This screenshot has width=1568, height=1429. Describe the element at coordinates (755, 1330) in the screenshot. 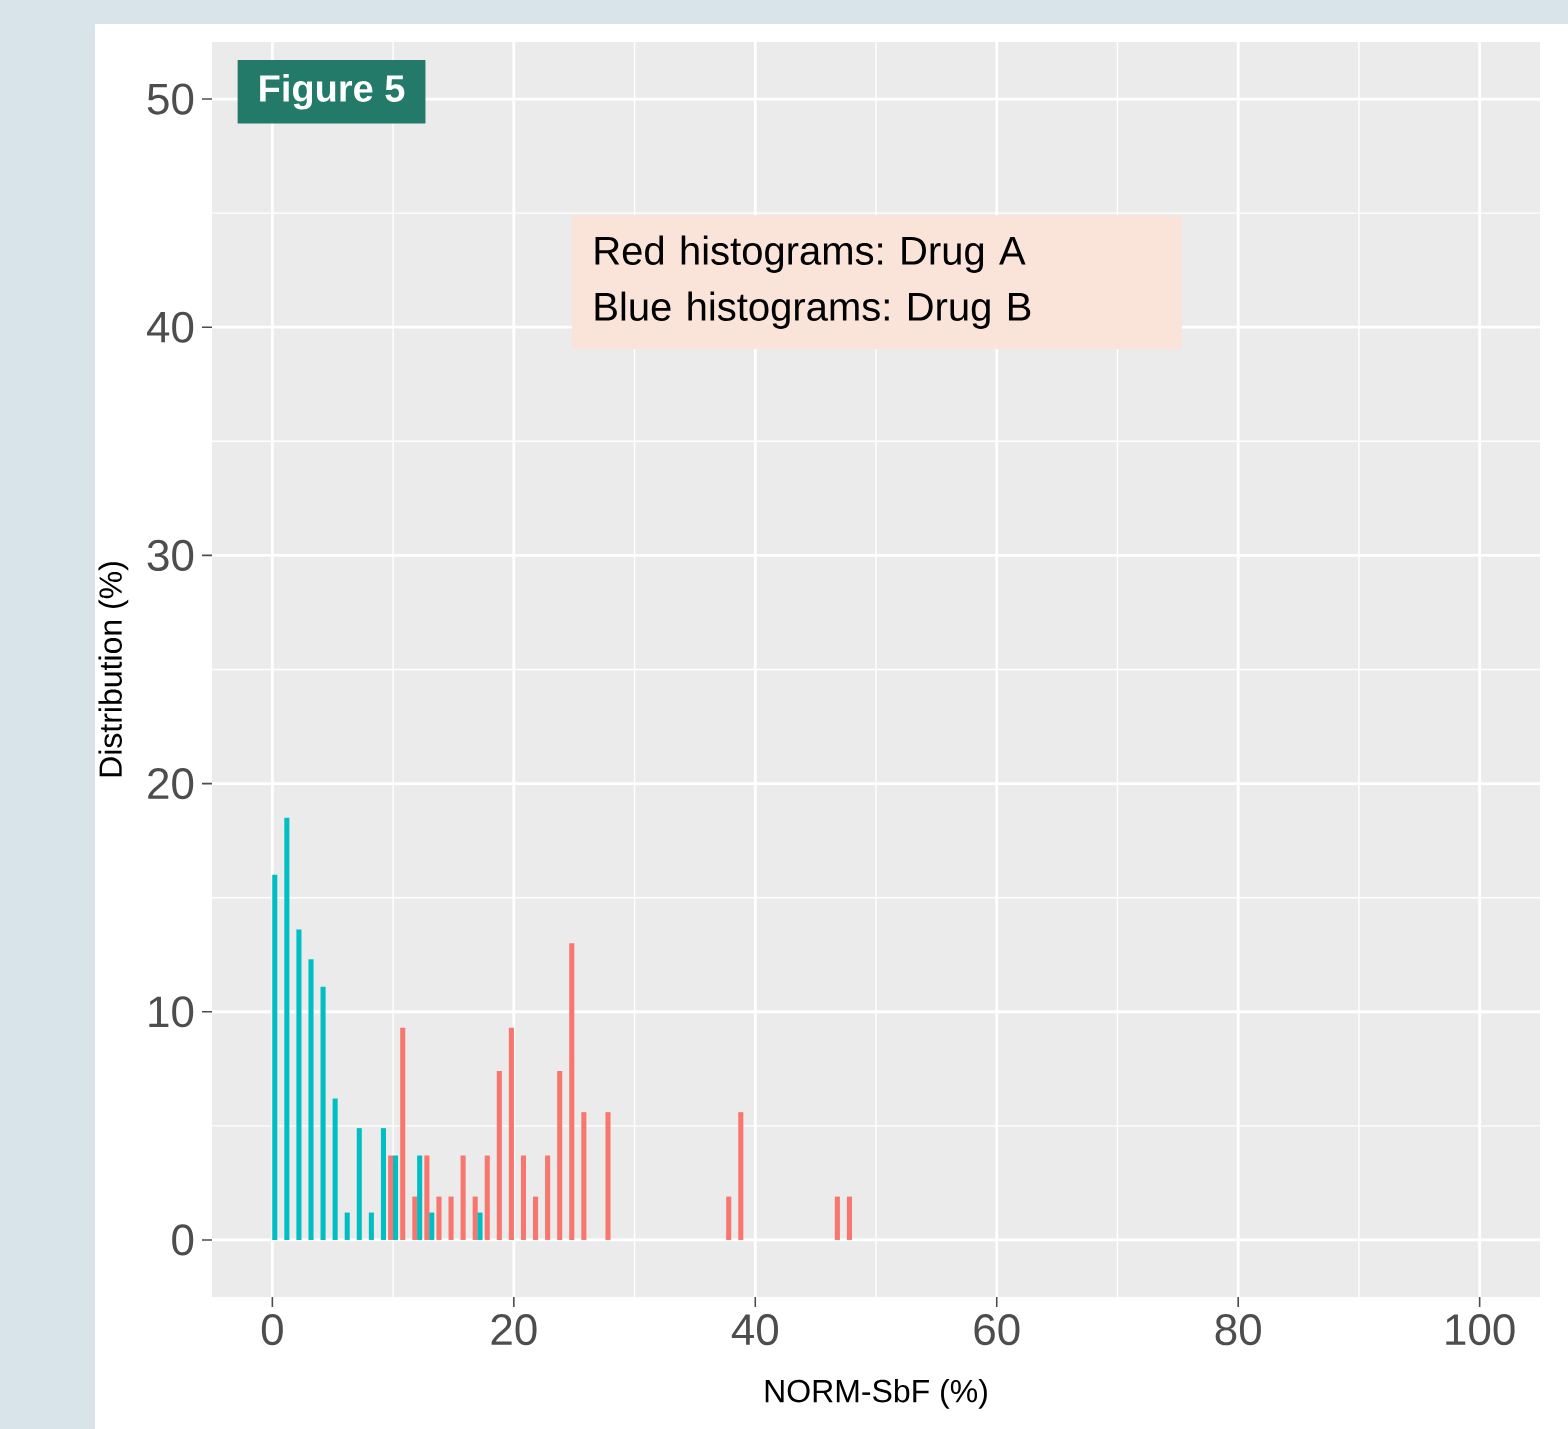

I see `x-tick-label: 40` at that location.